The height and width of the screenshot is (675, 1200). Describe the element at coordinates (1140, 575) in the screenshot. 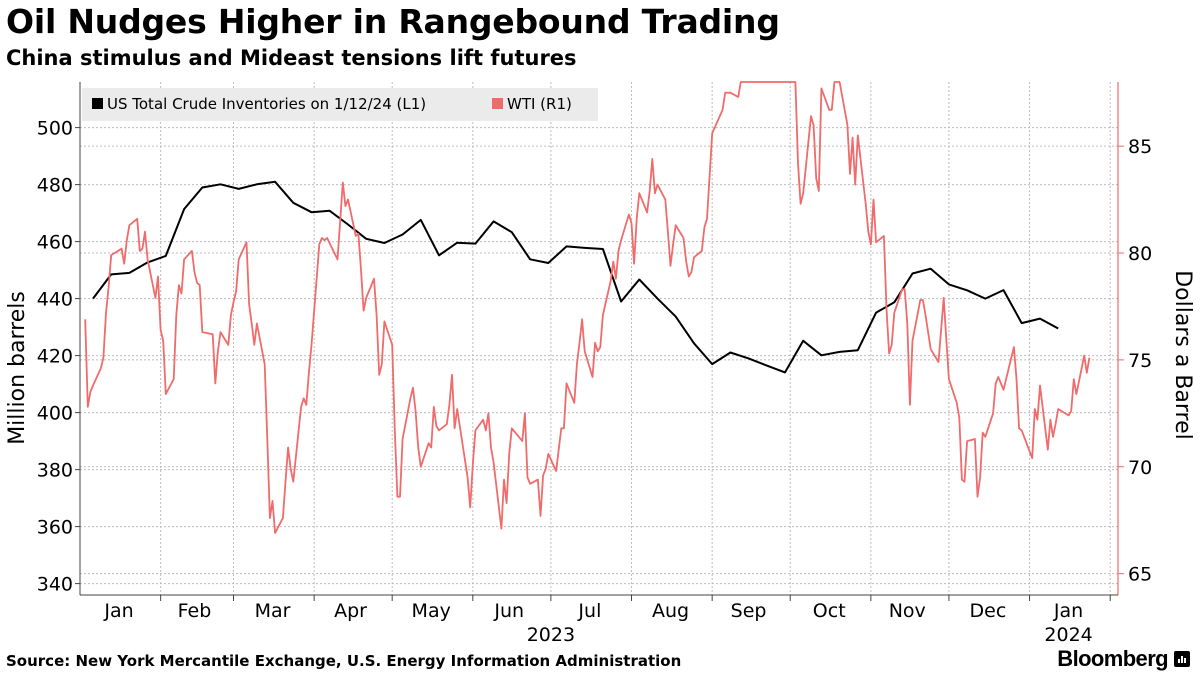

I see `right-tick-label: 65` at that location.